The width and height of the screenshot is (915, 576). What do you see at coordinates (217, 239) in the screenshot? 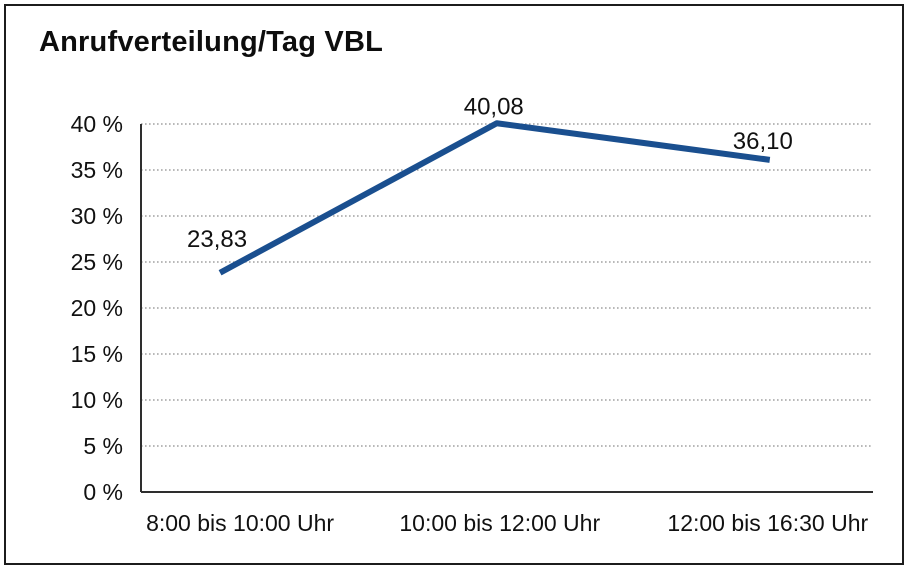
I see `data-label: 23,83` at bounding box center [217, 239].